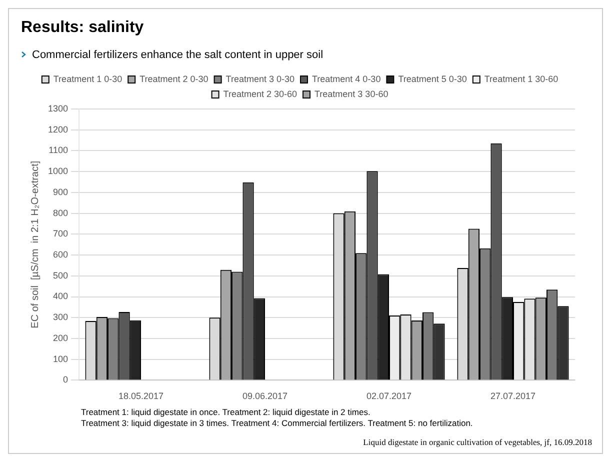 The width and height of the screenshot is (611, 462). Describe the element at coordinates (60, 255) in the screenshot. I see `y-tick-label: 600` at that location.